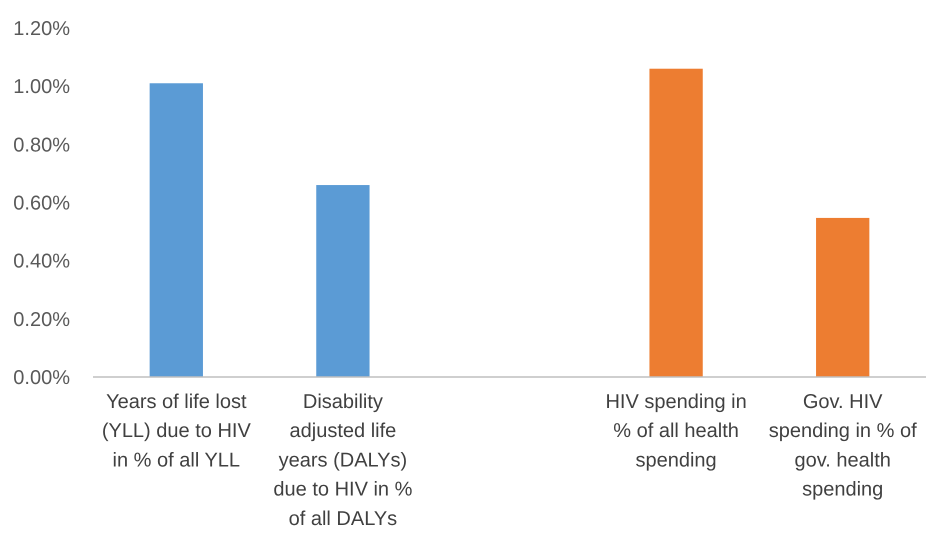  What do you see at coordinates (41, 29) in the screenshot?
I see `y-tick-label: 1.20%` at bounding box center [41, 29].